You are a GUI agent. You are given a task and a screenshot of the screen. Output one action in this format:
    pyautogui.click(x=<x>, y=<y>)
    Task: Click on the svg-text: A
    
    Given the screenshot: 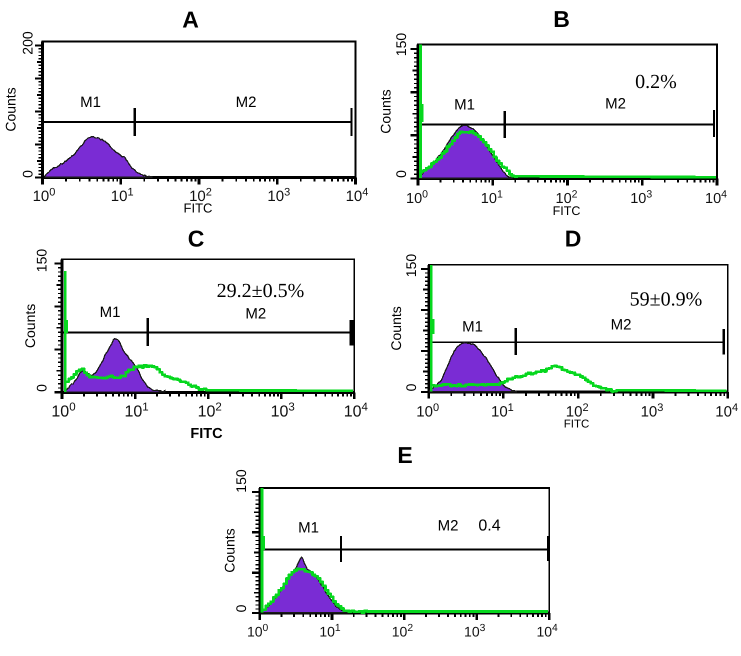 What is the action you would take?
    pyautogui.click(x=190, y=20)
    